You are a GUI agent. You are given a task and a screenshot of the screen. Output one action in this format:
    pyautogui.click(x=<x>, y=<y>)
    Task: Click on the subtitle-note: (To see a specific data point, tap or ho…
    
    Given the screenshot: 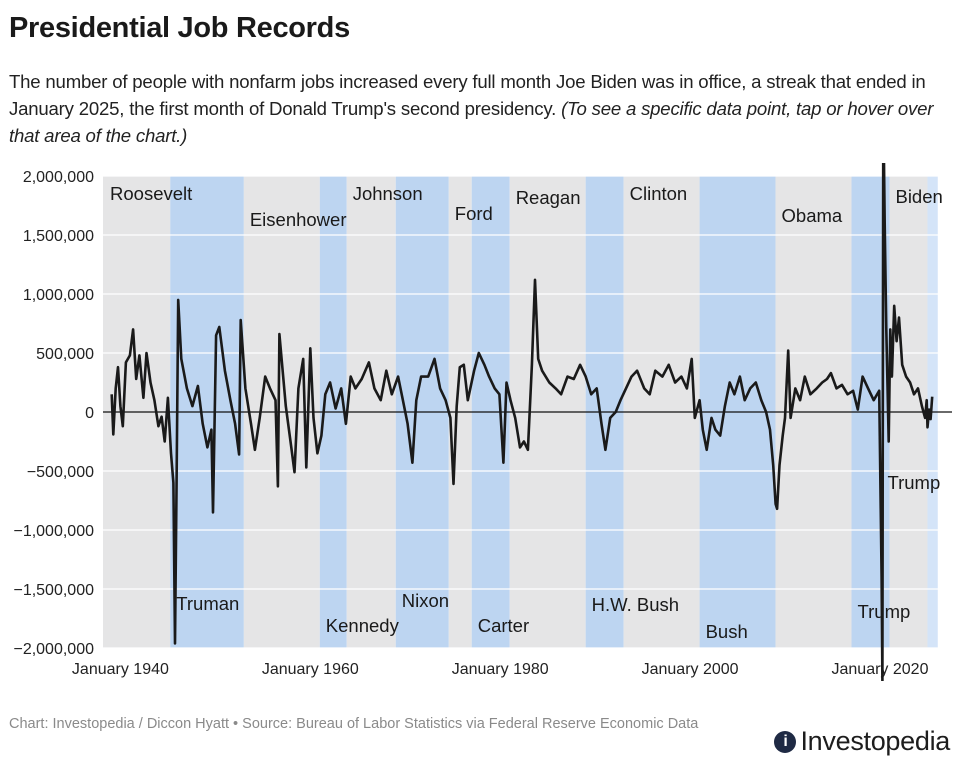 What is the action you would take?
    pyautogui.click(x=471, y=122)
    